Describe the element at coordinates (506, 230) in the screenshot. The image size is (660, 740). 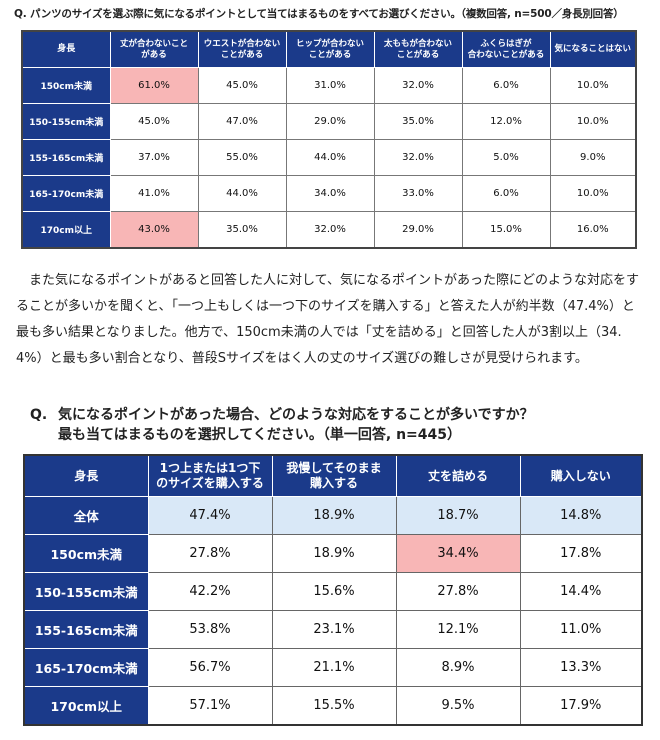
I see `table-cell: 15.0%` at that location.